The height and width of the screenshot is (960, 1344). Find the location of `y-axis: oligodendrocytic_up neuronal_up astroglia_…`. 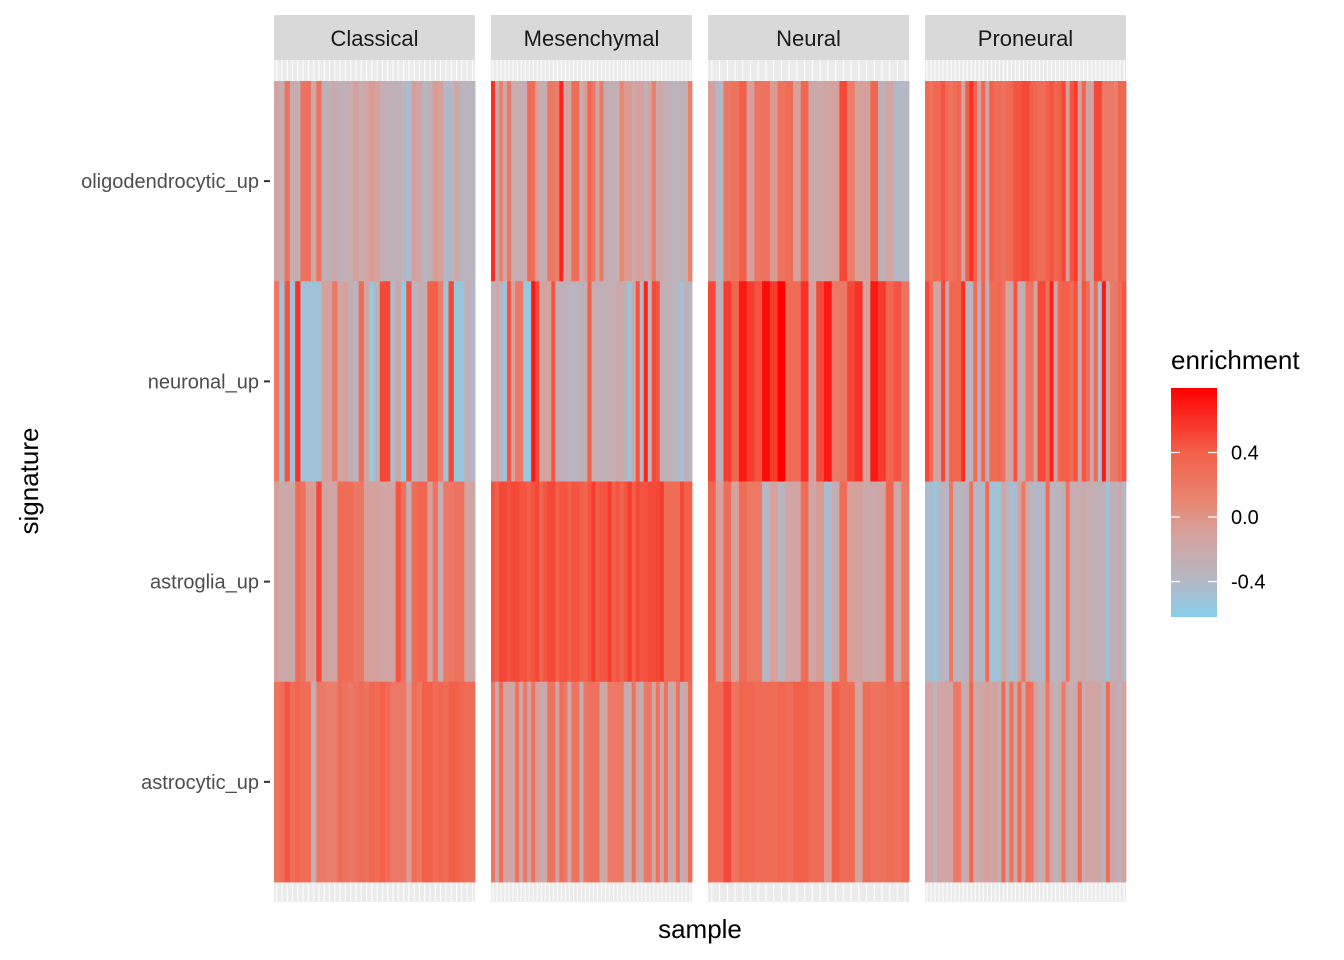

y-axis: oligodendrocytic_up neuronal_up astroglia_… is located at coordinates (175, 482).